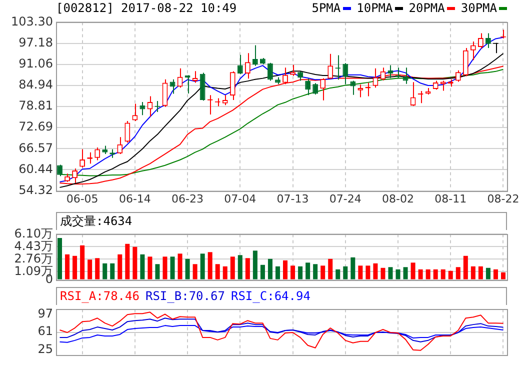 This screenshot has height=365, width=520. What do you see at coordinates (35, 127) in the screenshot?
I see `y-tick-label: 72.69` at bounding box center [35, 127].